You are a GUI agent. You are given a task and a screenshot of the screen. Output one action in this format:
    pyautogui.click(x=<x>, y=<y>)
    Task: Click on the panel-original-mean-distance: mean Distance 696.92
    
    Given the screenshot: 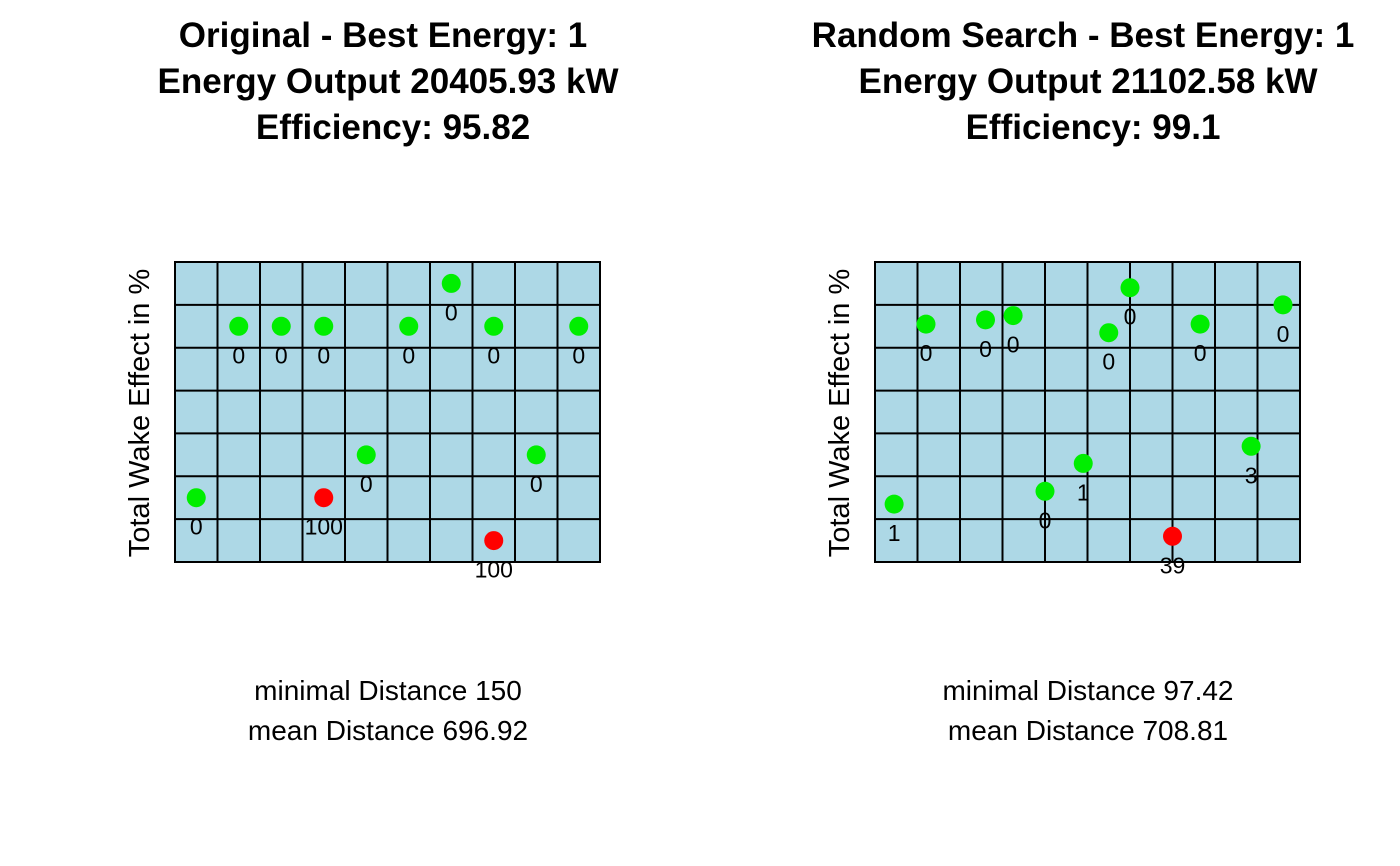 What is the action you would take?
    pyautogui.click(x=388, y=730)
    